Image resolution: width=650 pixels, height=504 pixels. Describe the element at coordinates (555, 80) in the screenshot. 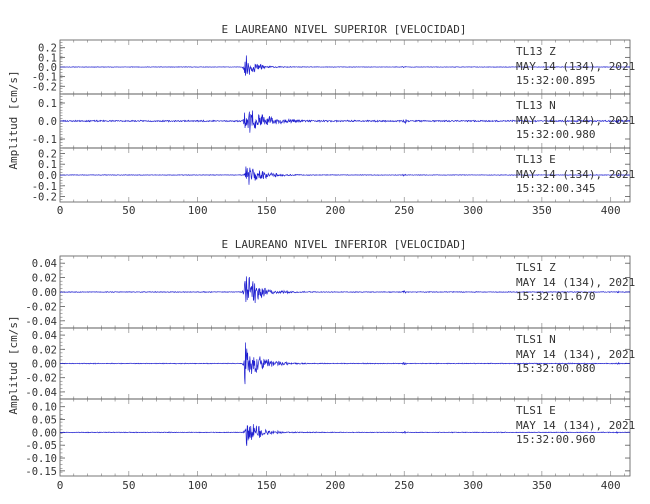

I see `trace-time-label: 15:32:00.895` at that location.